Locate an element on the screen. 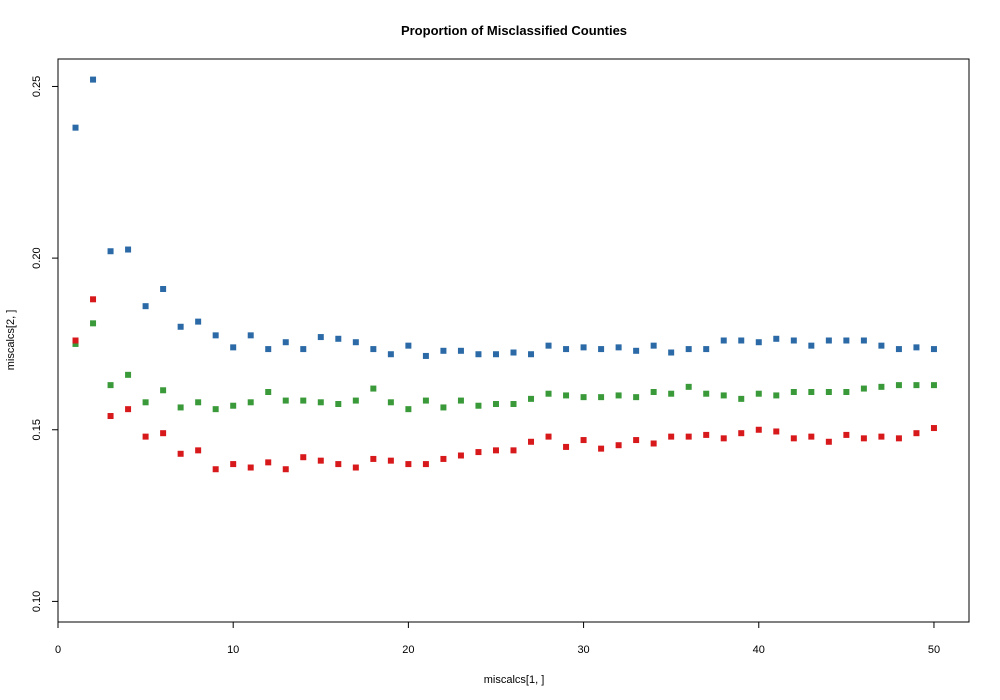 This screenshot has height=700, width=1000. x-axis-label: miscalcs[1, ] is located at coordinates (514, 680).